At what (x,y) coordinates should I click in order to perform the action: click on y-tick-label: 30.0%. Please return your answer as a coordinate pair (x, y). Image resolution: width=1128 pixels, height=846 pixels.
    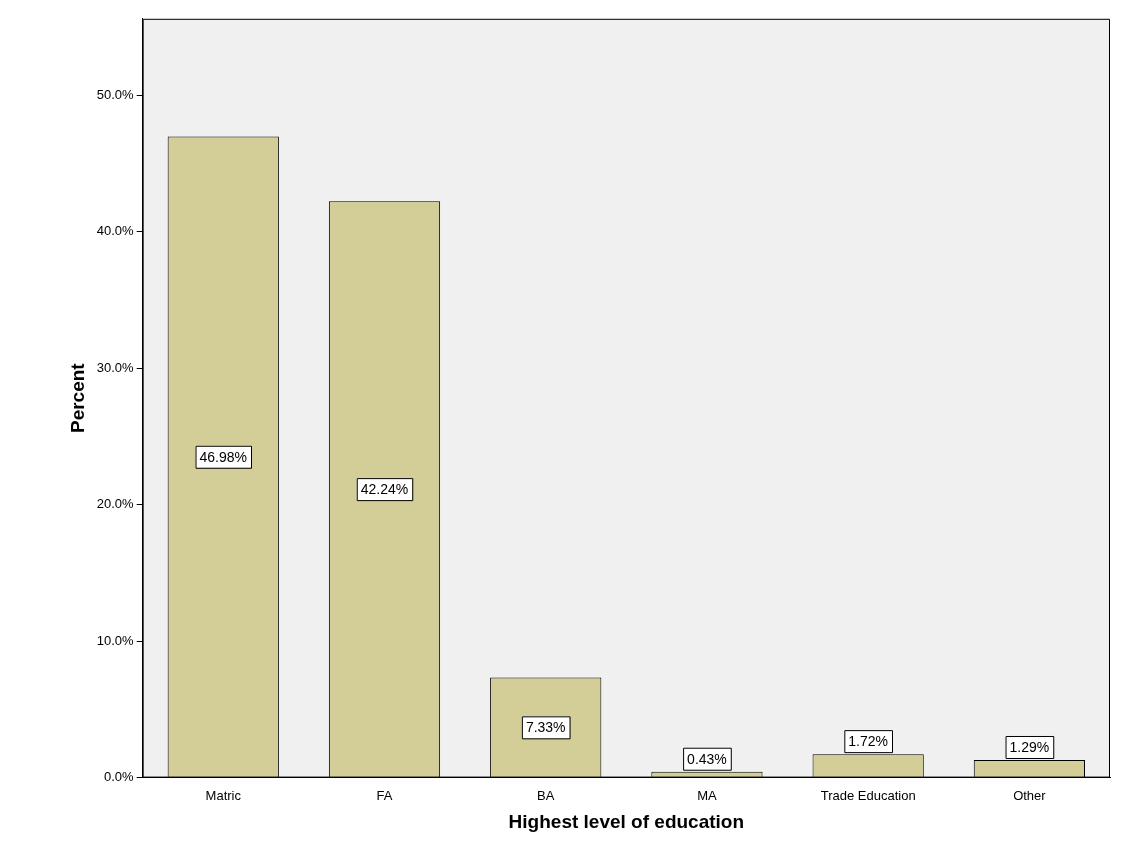
    Looking at the image, I should click on (115, 367).